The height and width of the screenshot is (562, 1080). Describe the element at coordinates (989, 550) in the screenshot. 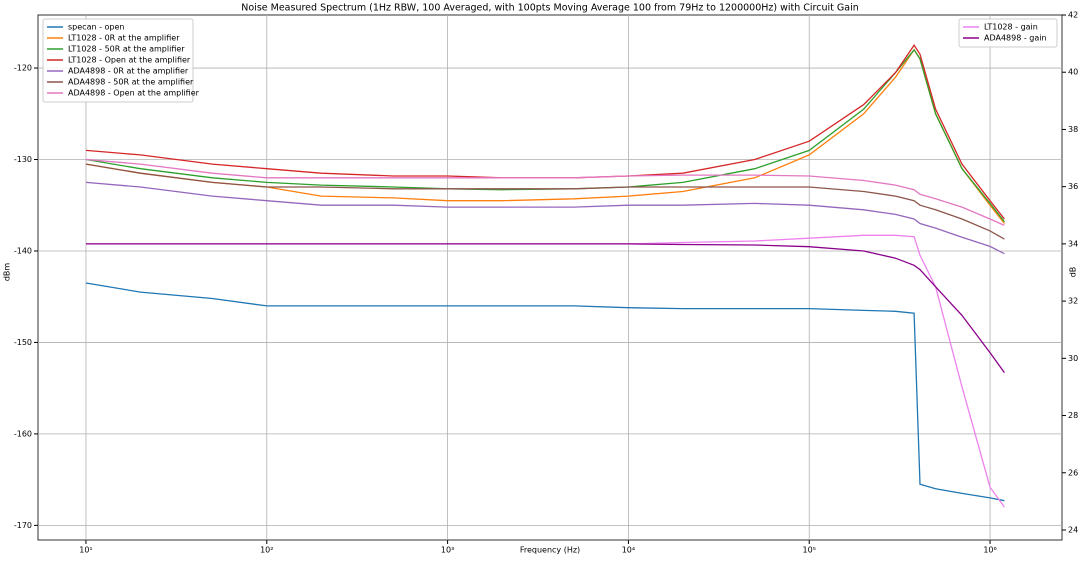

I see `x-tick-label: 10⁶` at that location.